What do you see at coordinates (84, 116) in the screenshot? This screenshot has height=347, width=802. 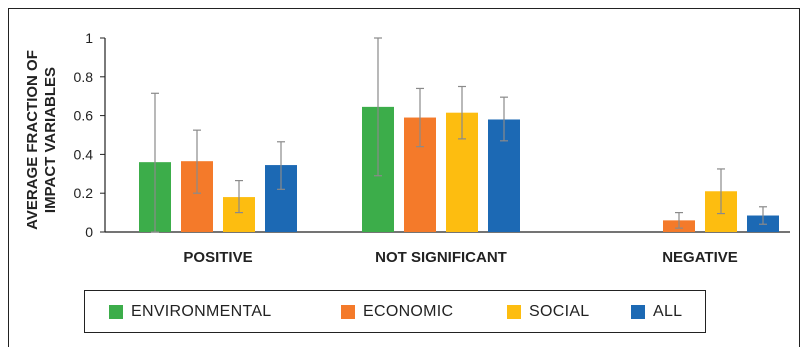 I see `y-tick-label: 0.6` at bounding box center [84, 116].